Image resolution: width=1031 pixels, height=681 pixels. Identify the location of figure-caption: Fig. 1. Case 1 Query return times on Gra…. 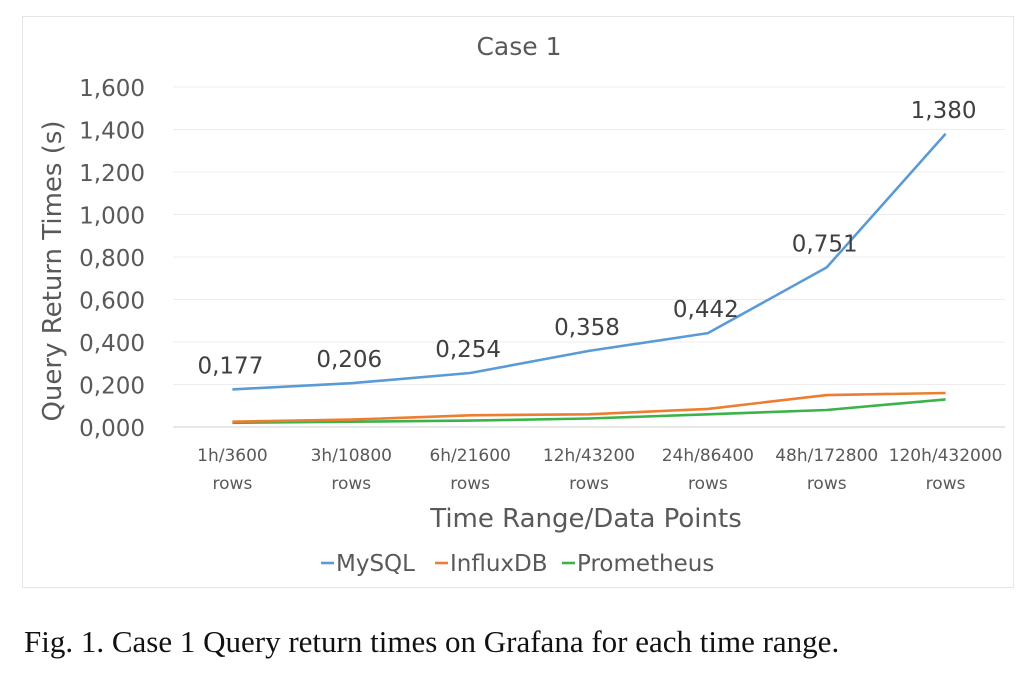
(432, 641).